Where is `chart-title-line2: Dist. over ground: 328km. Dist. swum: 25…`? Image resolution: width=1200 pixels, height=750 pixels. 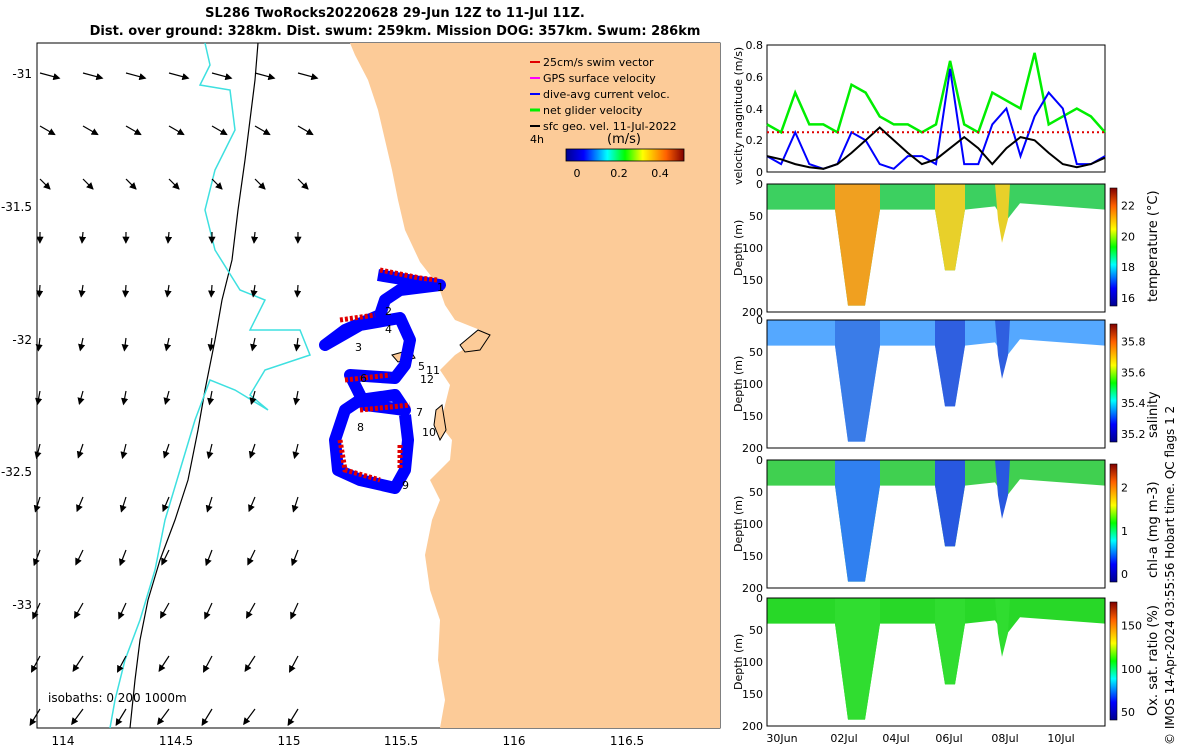 chart-title-line2: Dist. over ground: 328km. Dist. swum: 25… is located at coordinates (395, 31).